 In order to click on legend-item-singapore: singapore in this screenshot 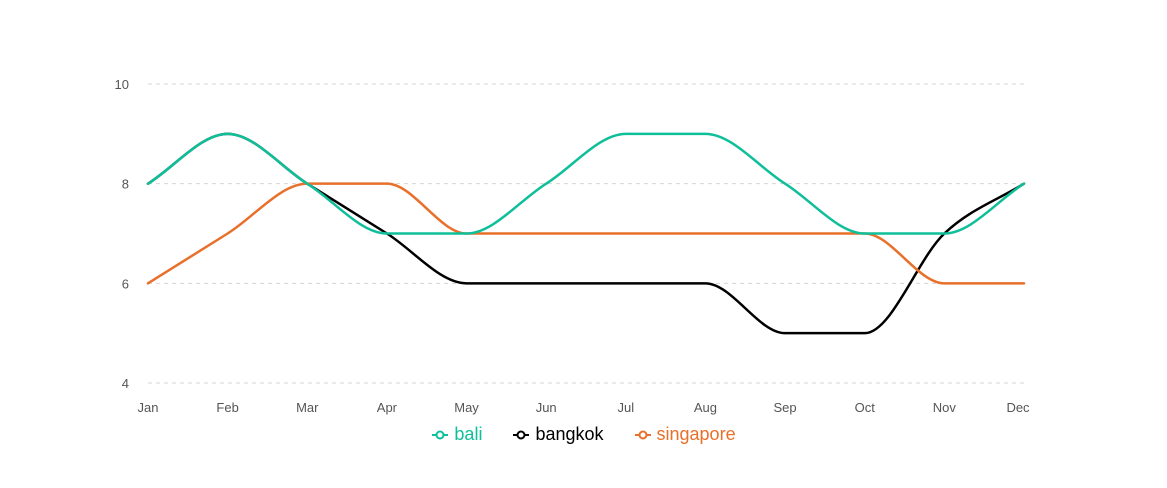, I will do `click(685, 434)`.